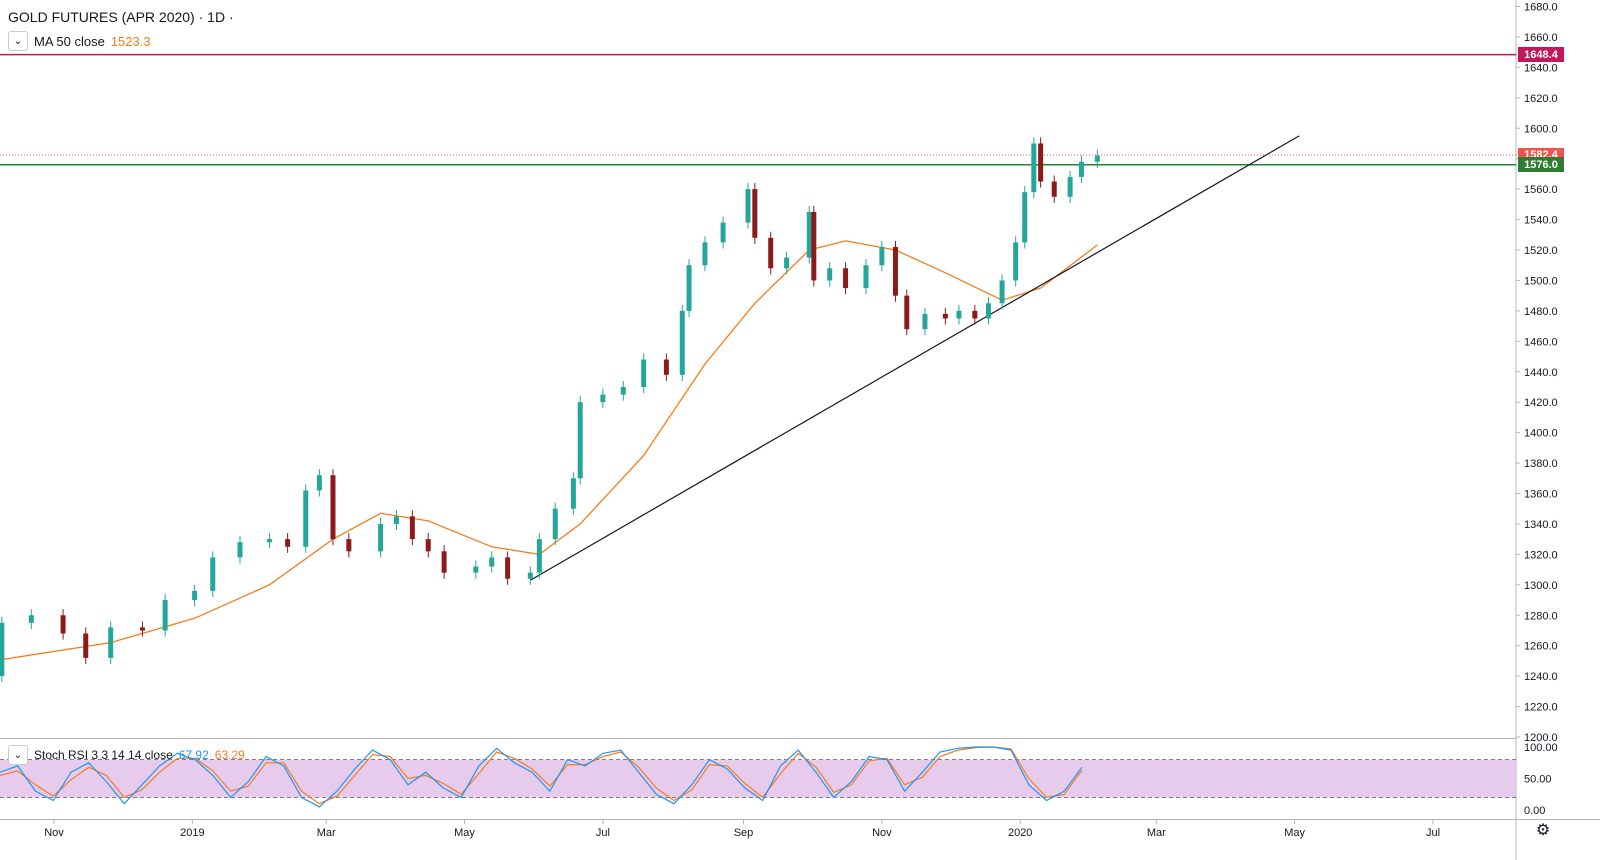 The width and height of the screenshot is (1600, 860). I want to click on y-tick-label: 1660.0, so click(1541, 38).